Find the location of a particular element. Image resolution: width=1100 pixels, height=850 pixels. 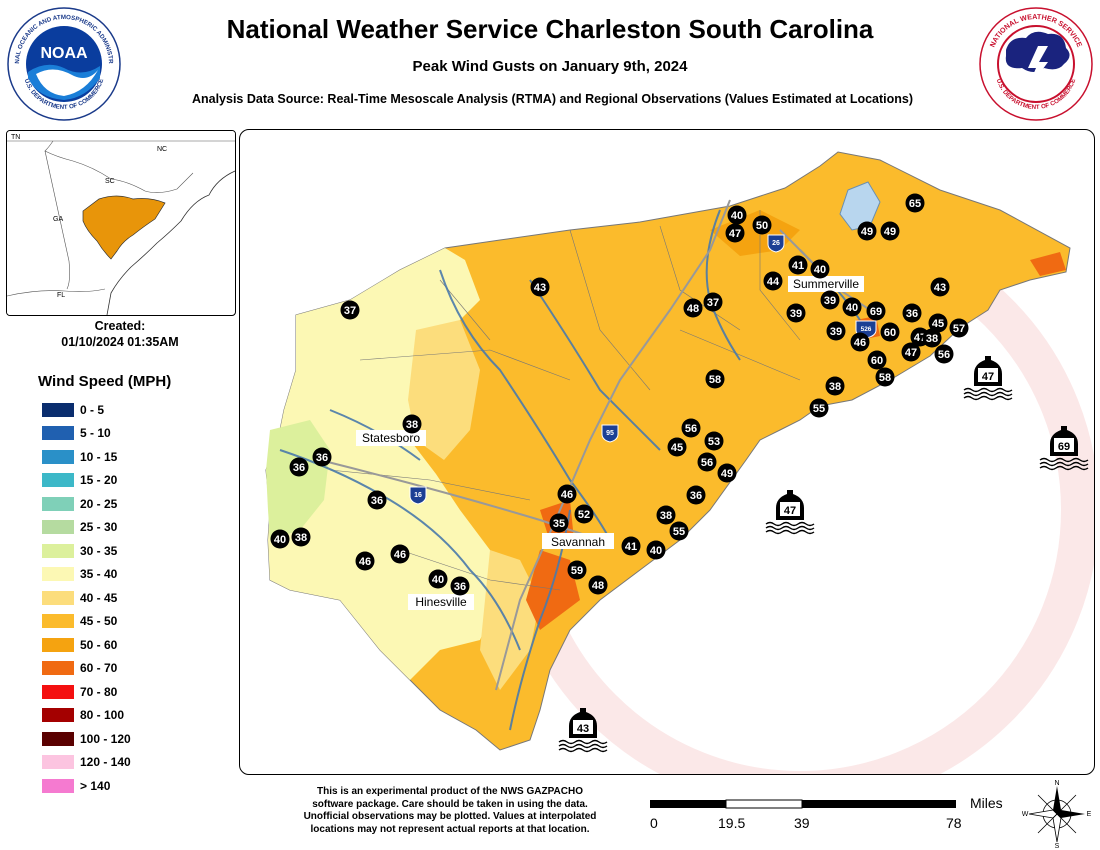

station-value-text: 37 is located at coordinates (350, 311).